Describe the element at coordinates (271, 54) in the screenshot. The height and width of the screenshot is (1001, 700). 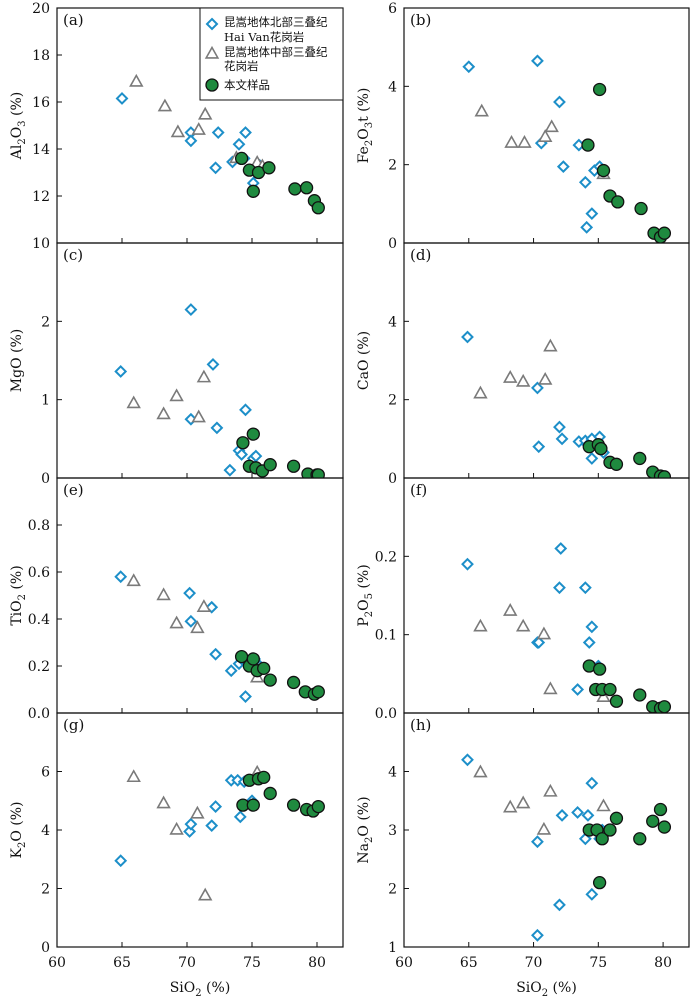
I see `legend-box` at that location.